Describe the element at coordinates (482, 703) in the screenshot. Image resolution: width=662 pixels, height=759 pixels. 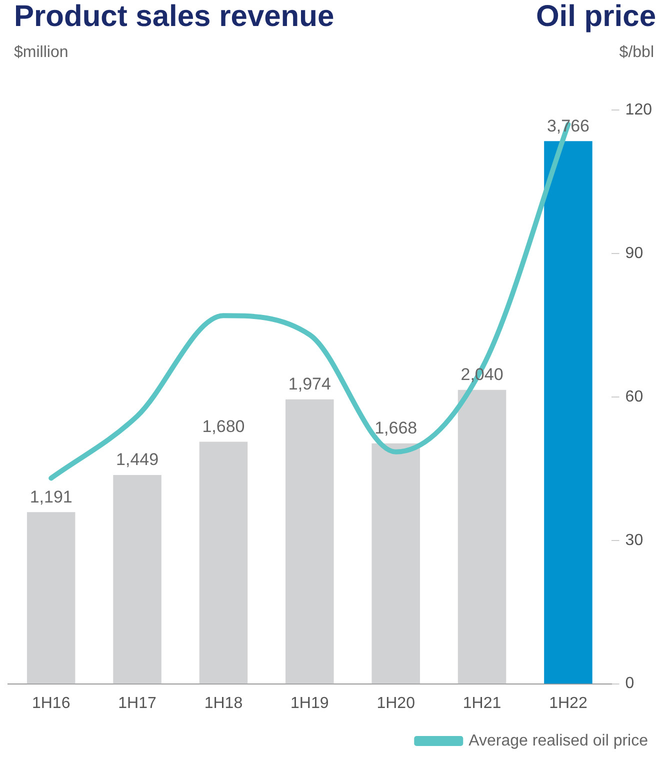
I see `x-tick-label: 1H21` at that location.